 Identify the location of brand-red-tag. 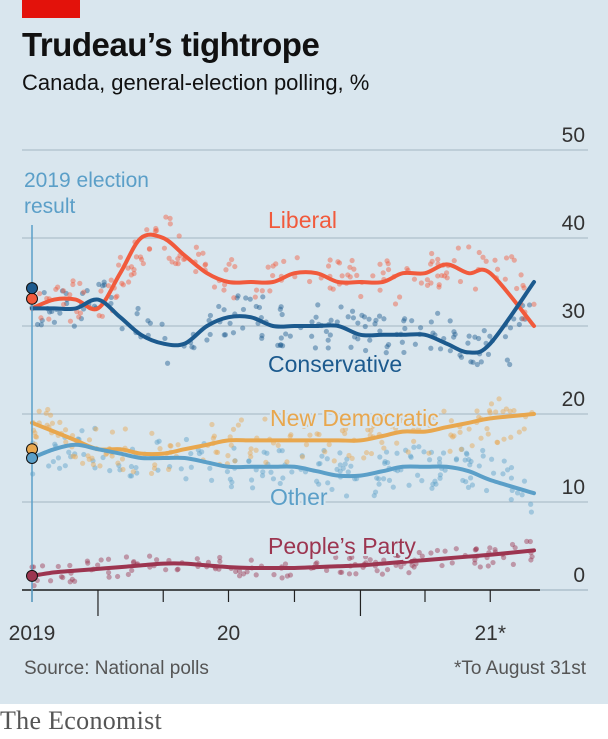
(51, 9).